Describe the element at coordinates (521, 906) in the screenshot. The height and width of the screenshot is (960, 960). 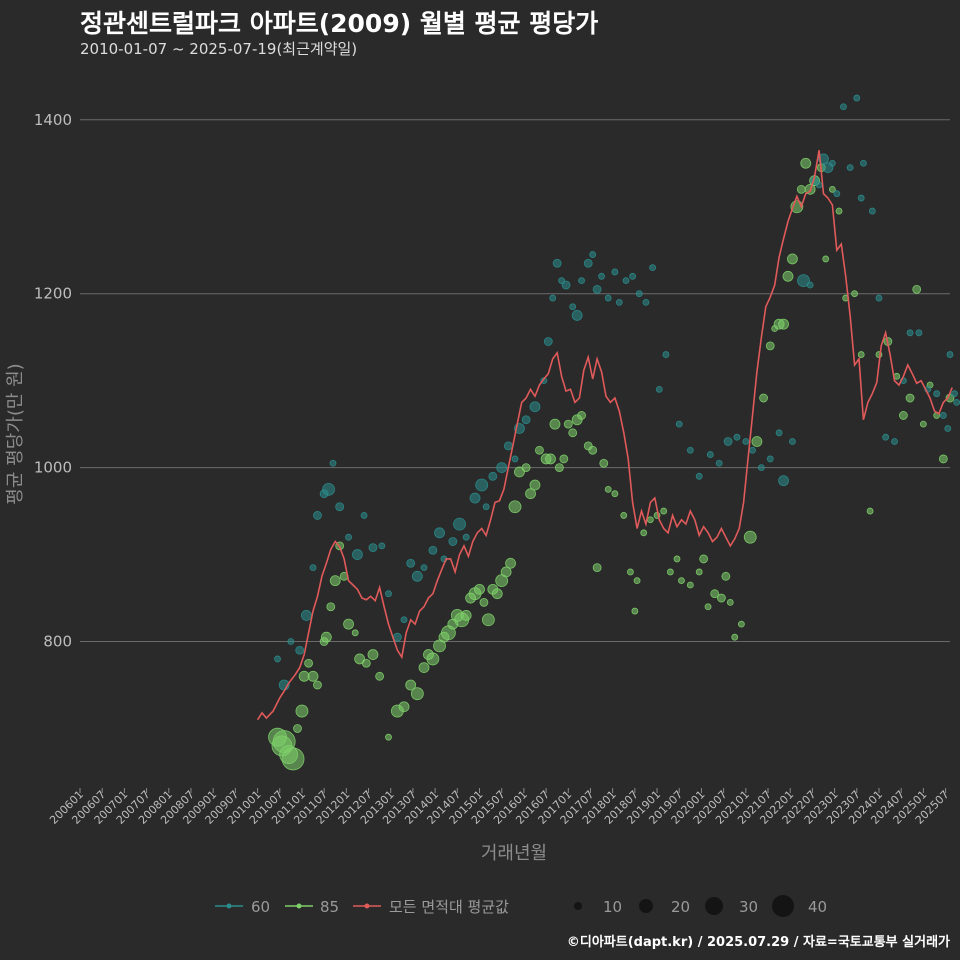
I see `legend: 60 85 모든 면적대 평균값 10 20 30 40` at that location.